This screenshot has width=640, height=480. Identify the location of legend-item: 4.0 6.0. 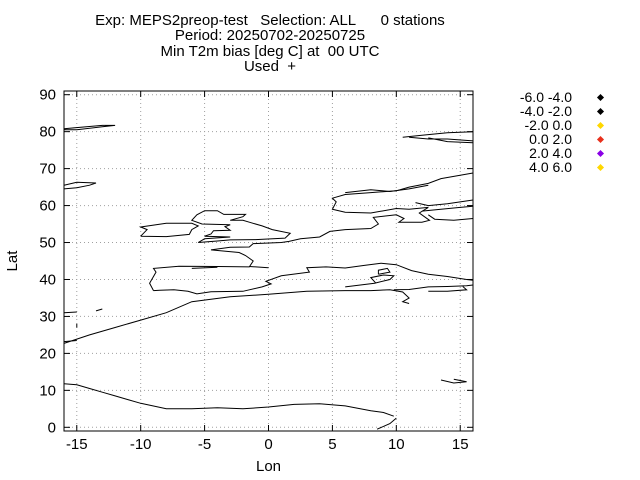
(555, 167).